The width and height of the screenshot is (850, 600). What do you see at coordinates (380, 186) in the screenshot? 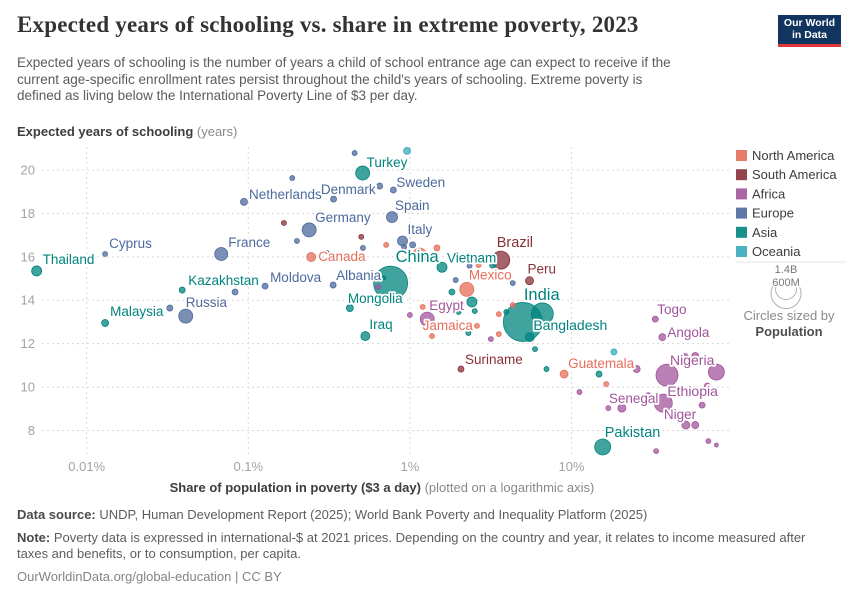
I see `data-point-denmark` at bounding box center [380, 186].